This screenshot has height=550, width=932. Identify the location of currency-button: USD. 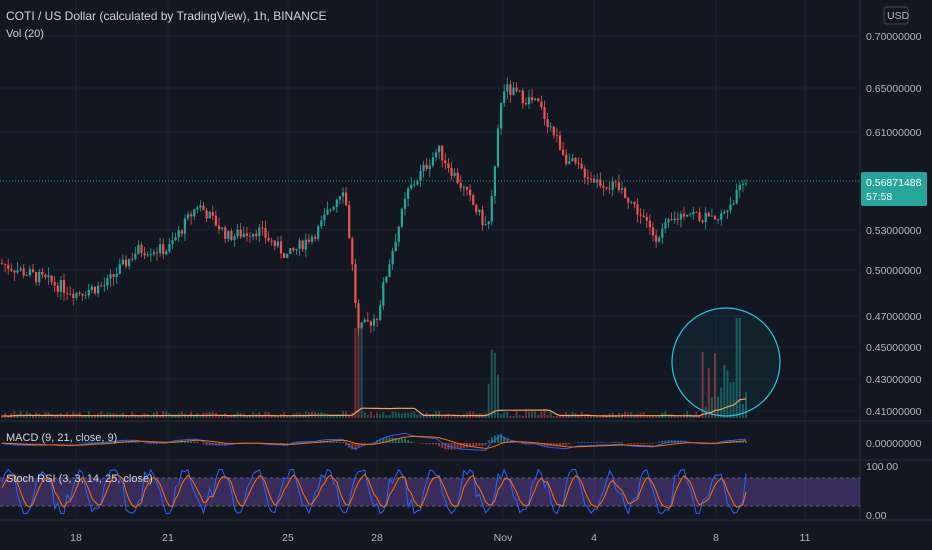
(896, 15).